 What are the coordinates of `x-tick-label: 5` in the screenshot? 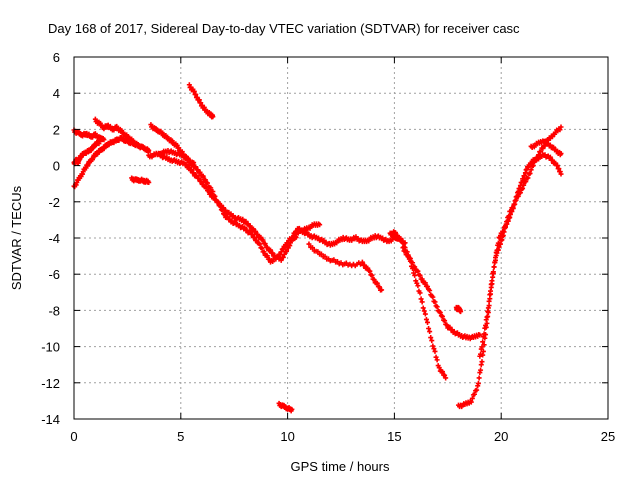 It's located at (180, 436).